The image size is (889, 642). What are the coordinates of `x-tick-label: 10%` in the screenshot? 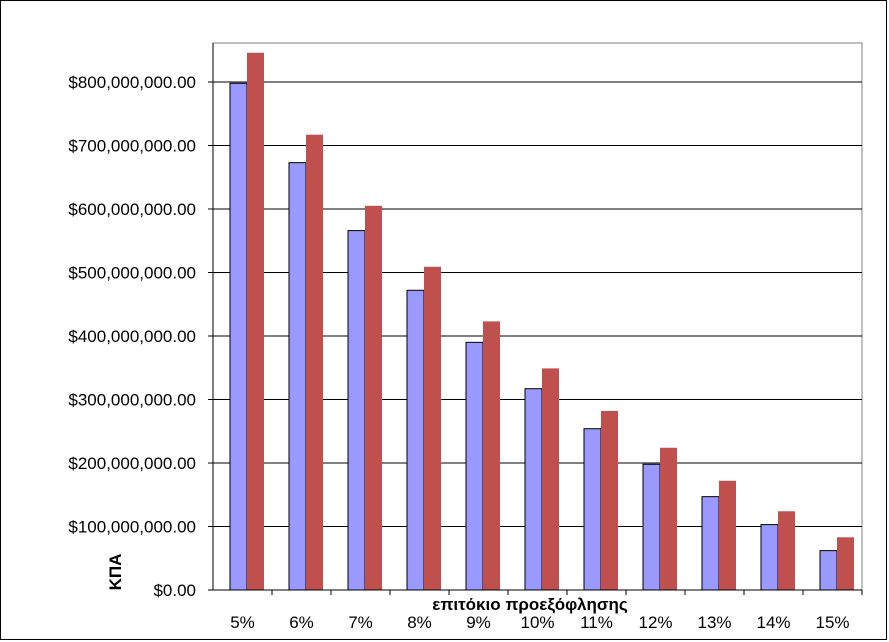 It's located at (537, 622).